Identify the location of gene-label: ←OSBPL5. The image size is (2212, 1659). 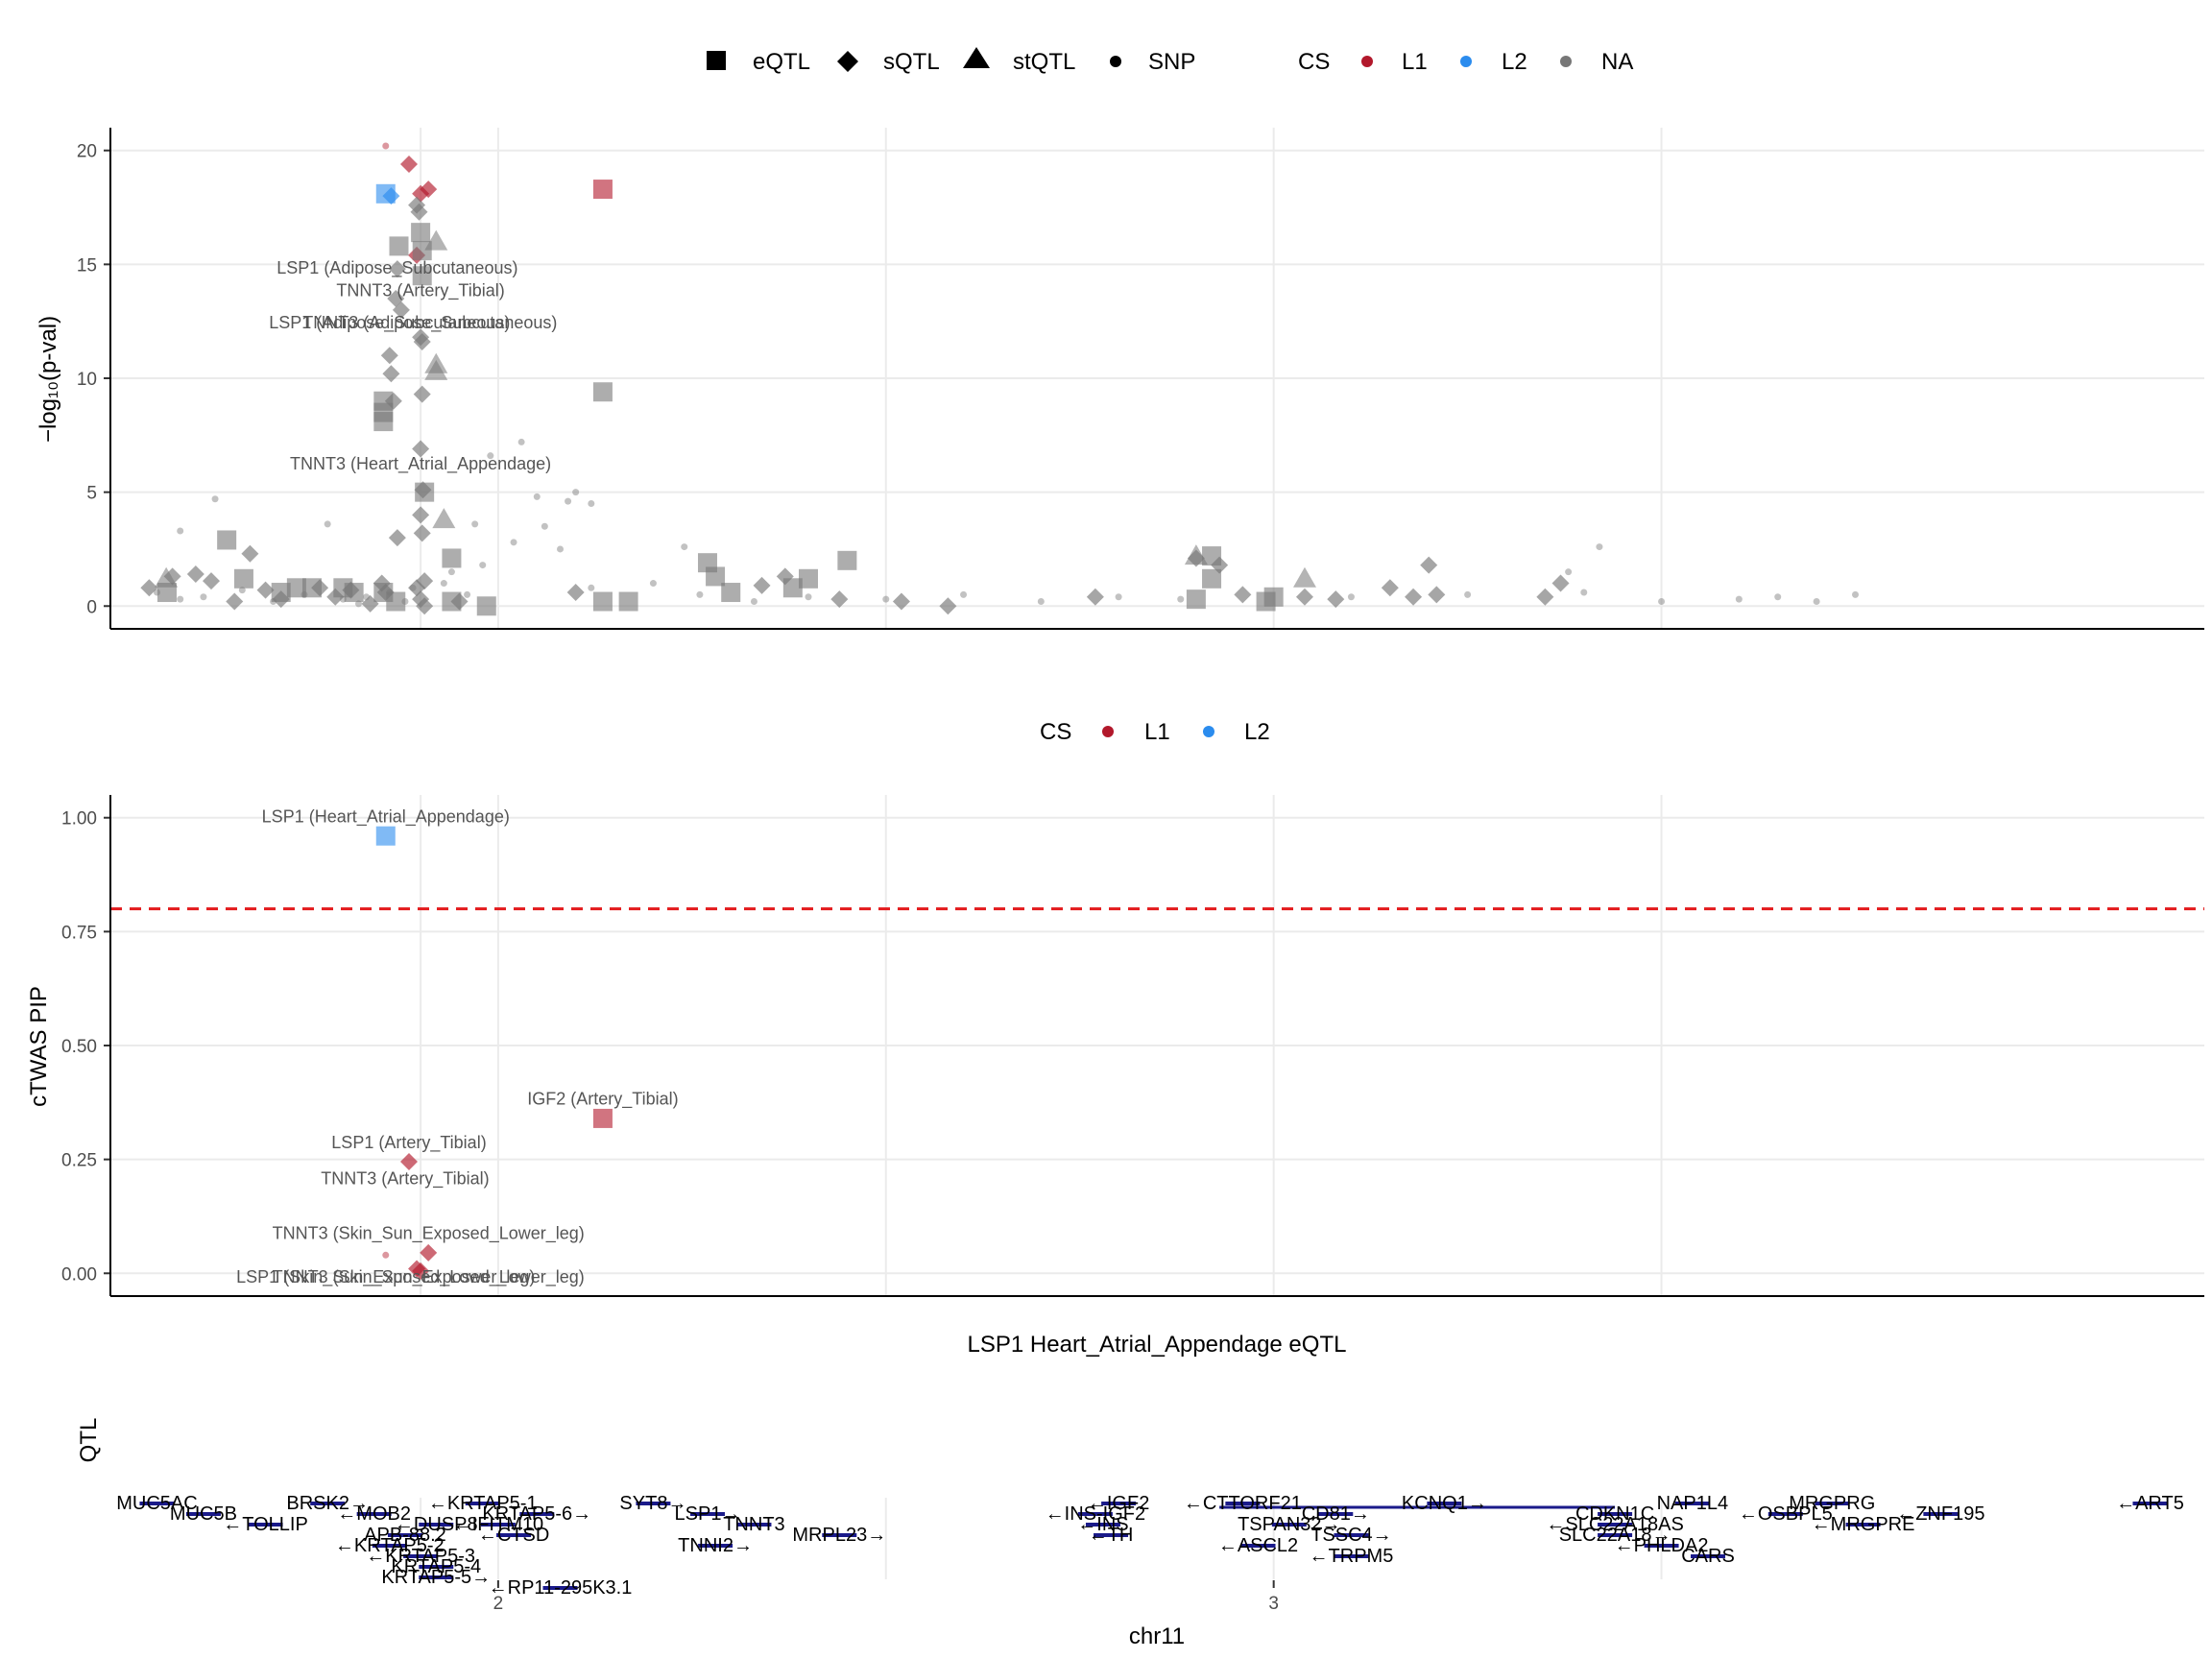
(1786, 1514).